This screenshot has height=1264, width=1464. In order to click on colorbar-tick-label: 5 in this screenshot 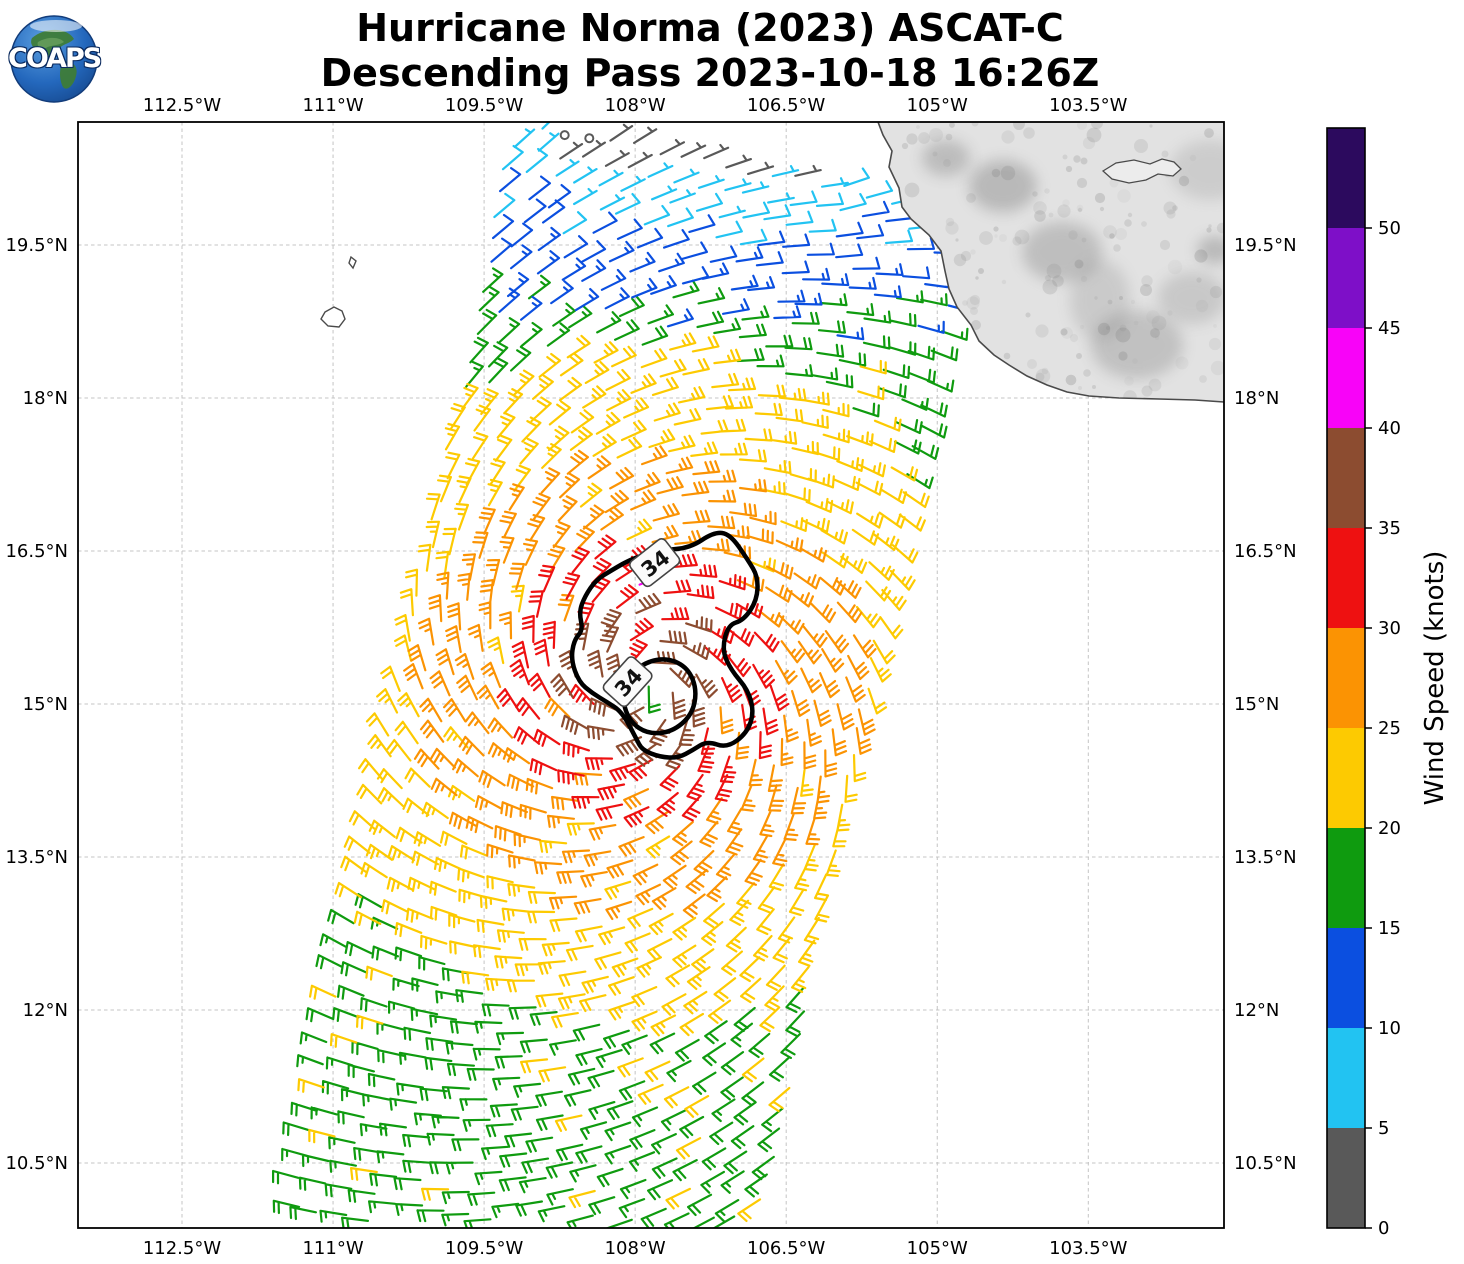, I will do `click(1383, 1128)`.